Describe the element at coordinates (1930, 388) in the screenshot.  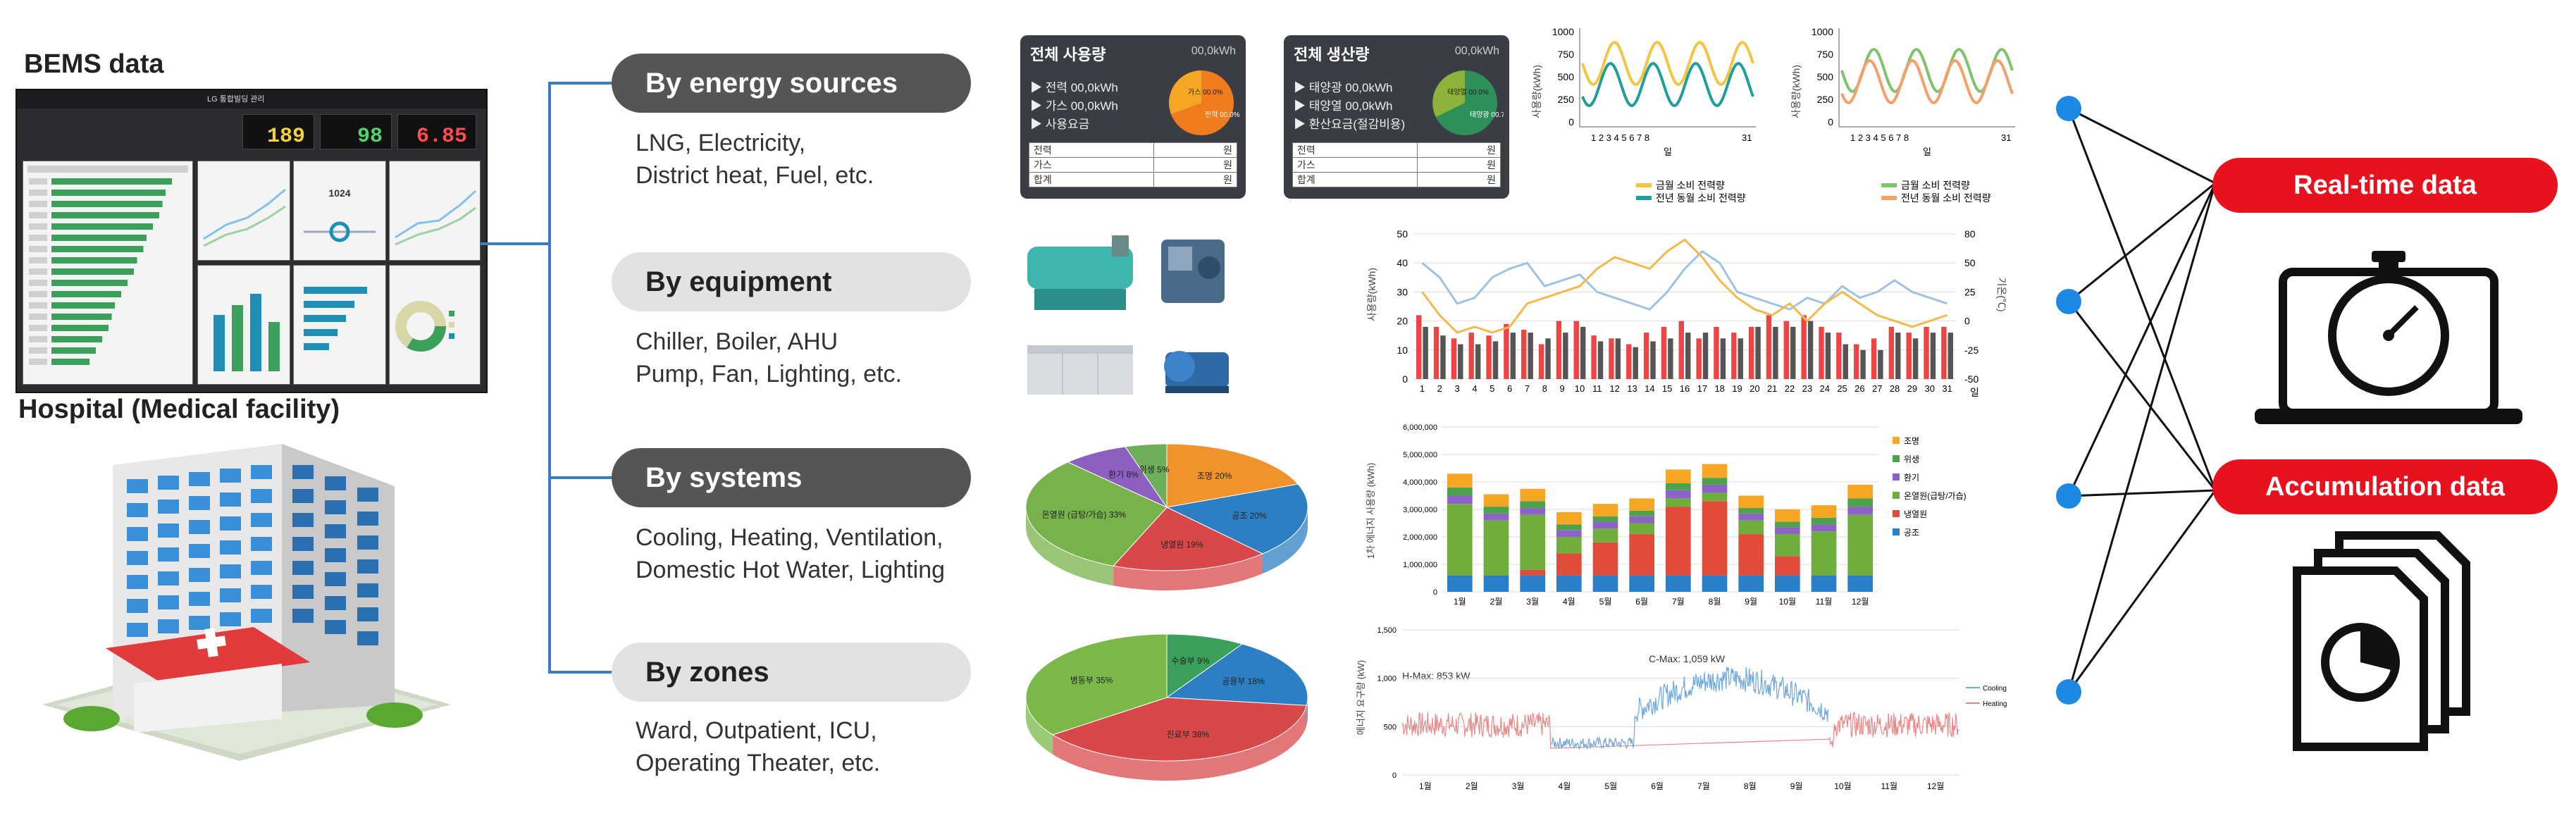
I see `tick-label: 30` at that location.